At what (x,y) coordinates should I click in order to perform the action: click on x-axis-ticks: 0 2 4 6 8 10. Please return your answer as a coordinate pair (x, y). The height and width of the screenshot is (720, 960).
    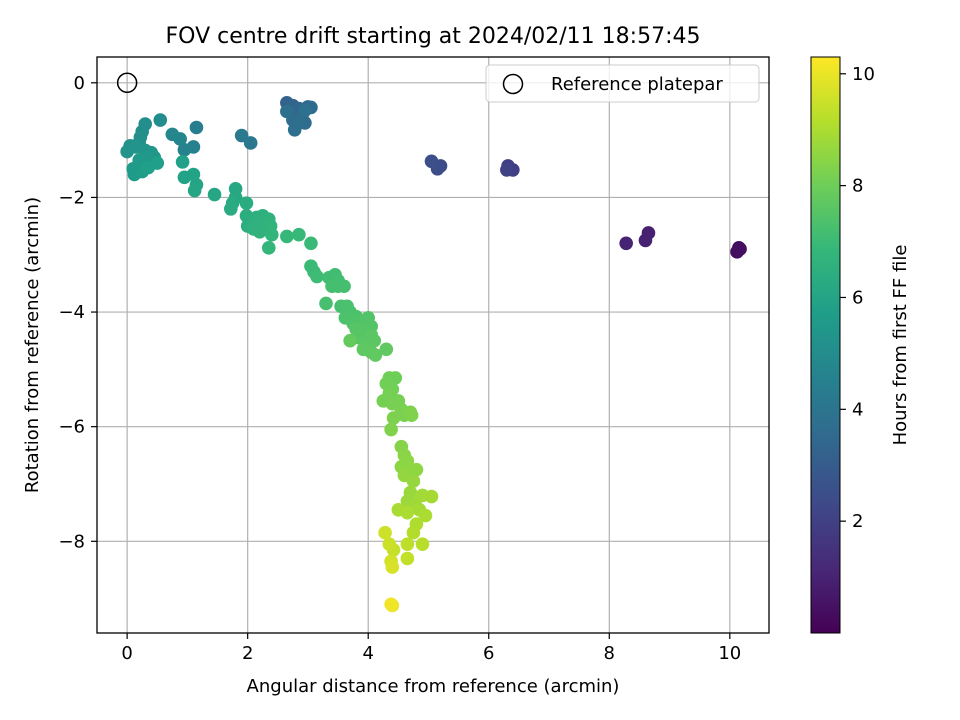
    Looking at the image, I should click on (431, 648).